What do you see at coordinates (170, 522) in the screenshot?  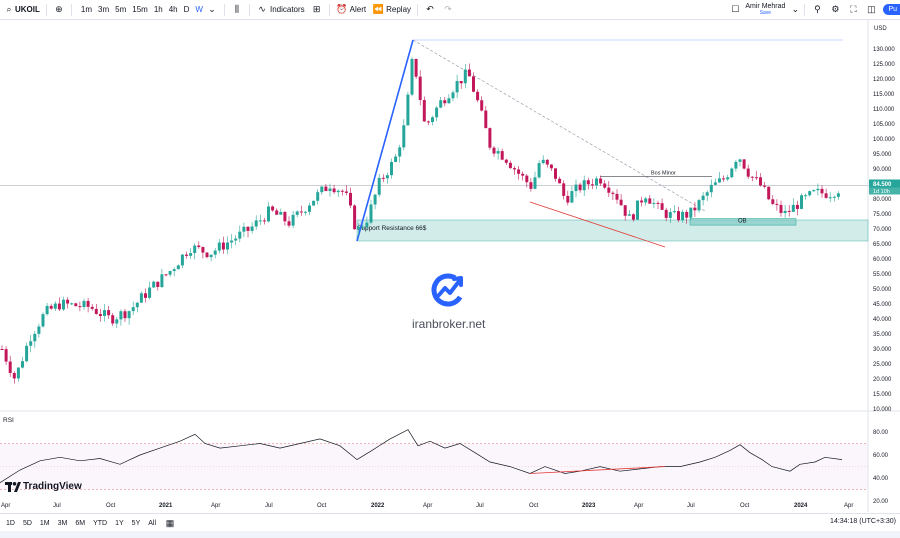 I see `calendar-icon: ▦` at bounding box center [170, 522].